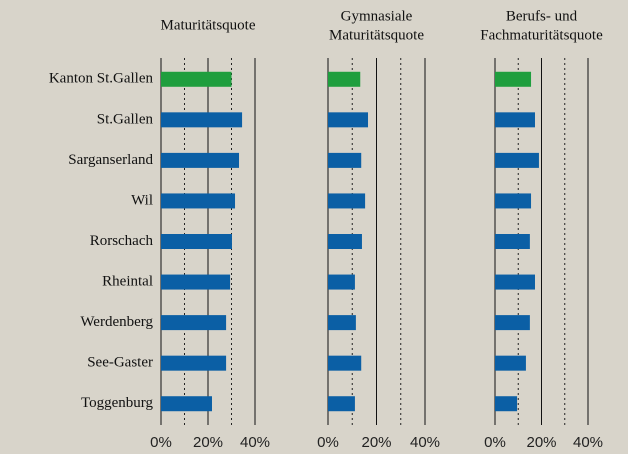  I want to click on panel-title: Fachmaturitätsquote, so click(541, 35).